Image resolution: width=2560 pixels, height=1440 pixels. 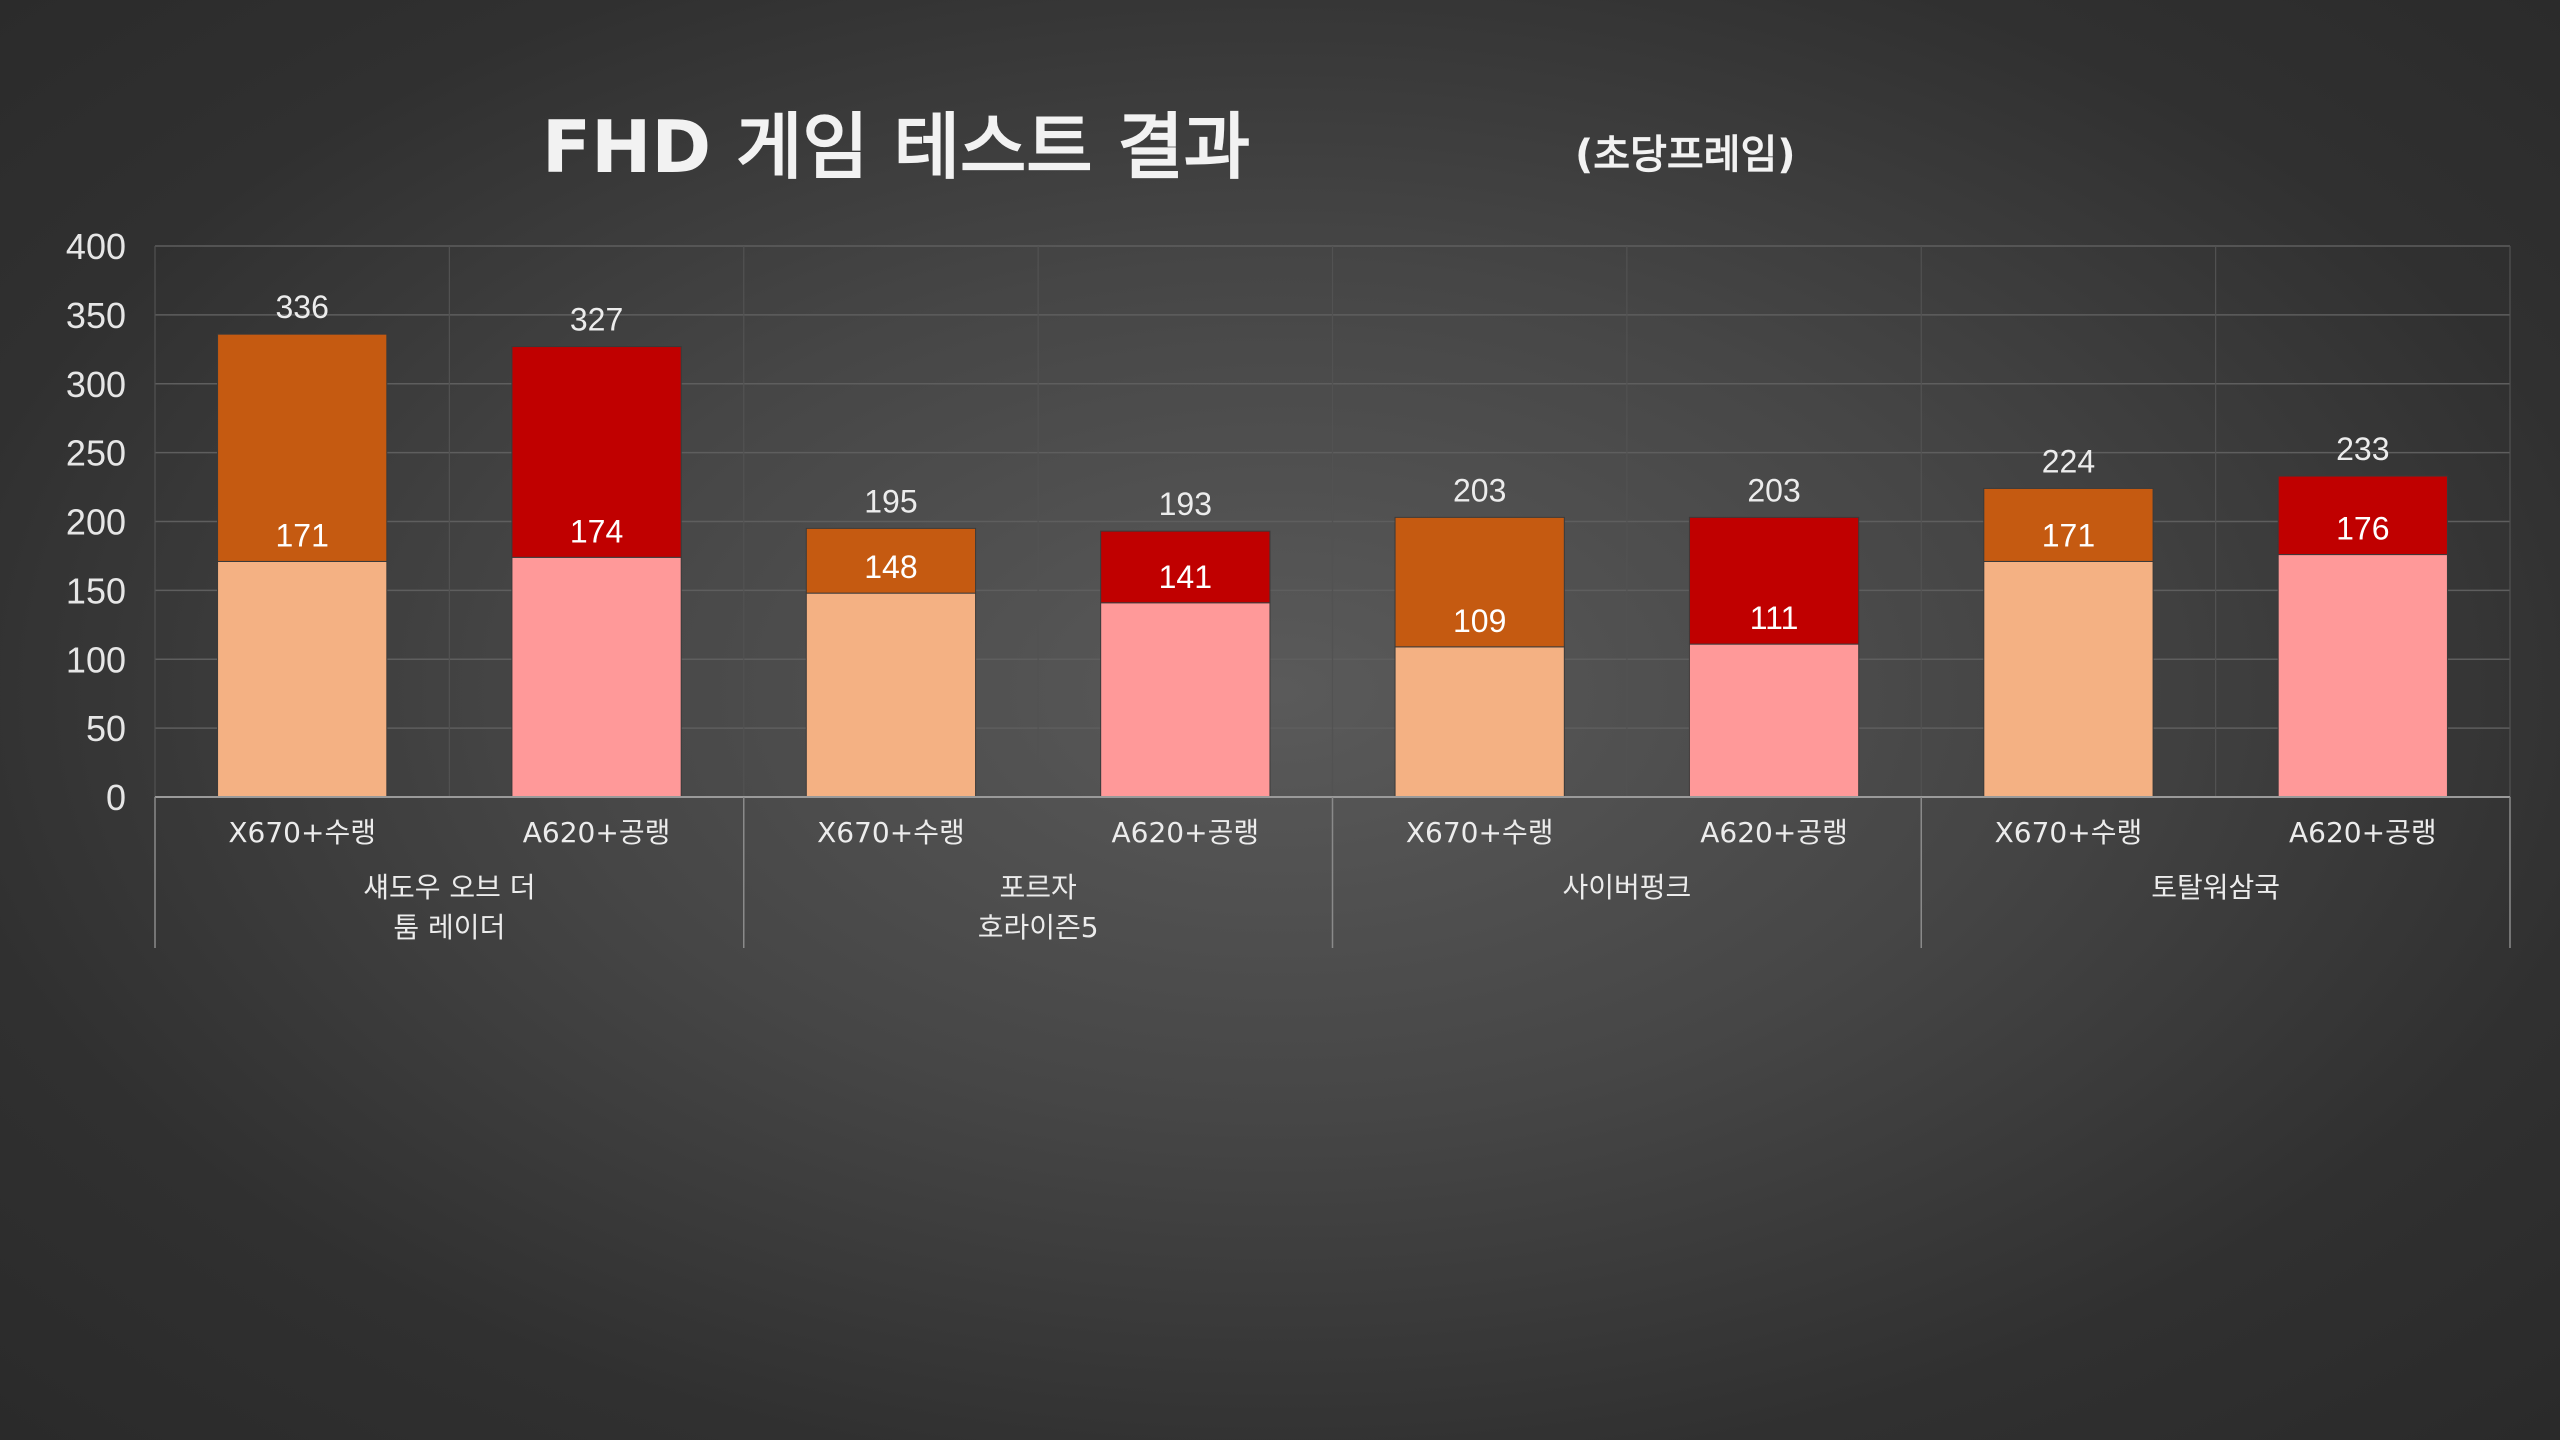 I want to click on total-value-label: 336, so click(x=301, y=307).